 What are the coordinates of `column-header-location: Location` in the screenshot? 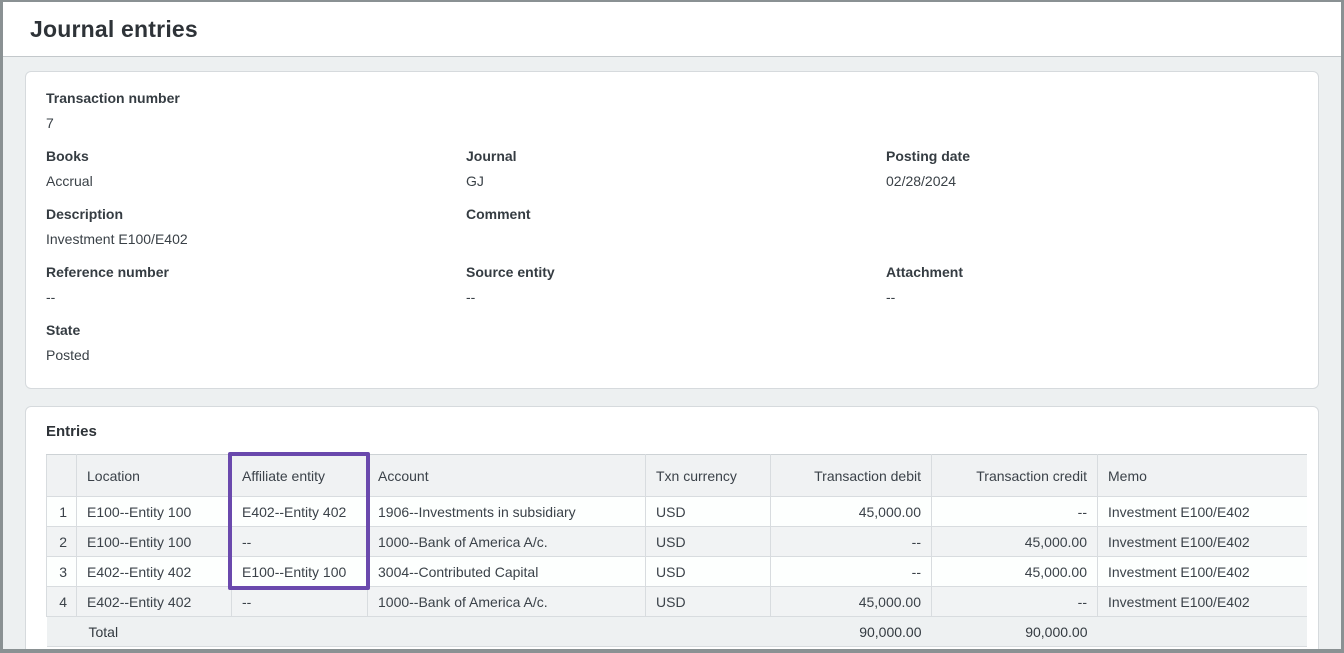 It's located at (154, 475).